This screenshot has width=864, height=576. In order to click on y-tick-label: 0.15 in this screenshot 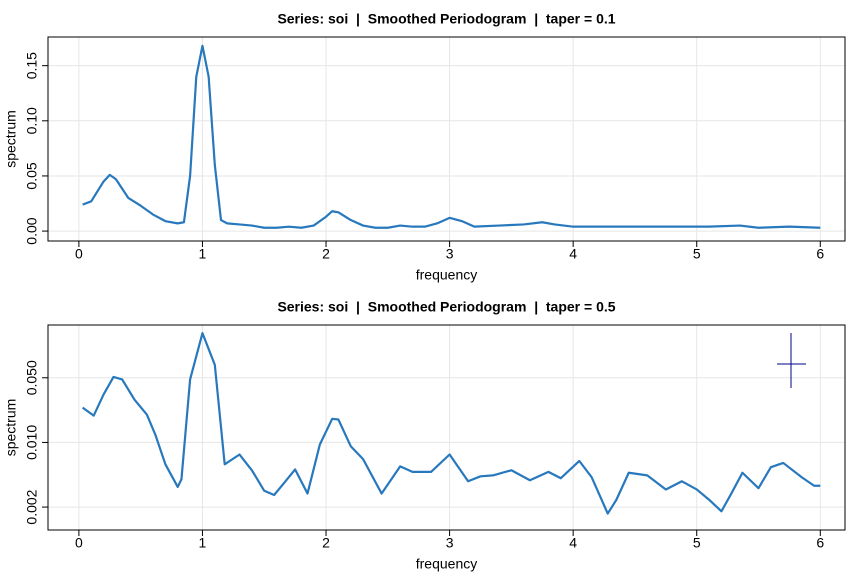, I will do `click(32, 65)`.